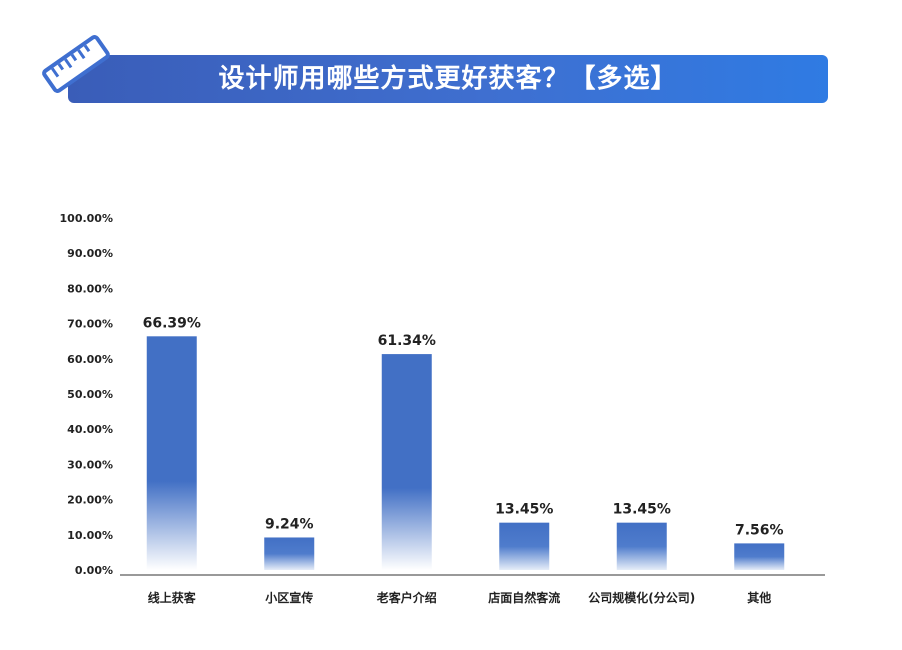 This screenshot has height=650, width=902. Describe the element at coordinates (94, 570) in the screenshot. I see `y-tick-label: 0.00%` at that location.